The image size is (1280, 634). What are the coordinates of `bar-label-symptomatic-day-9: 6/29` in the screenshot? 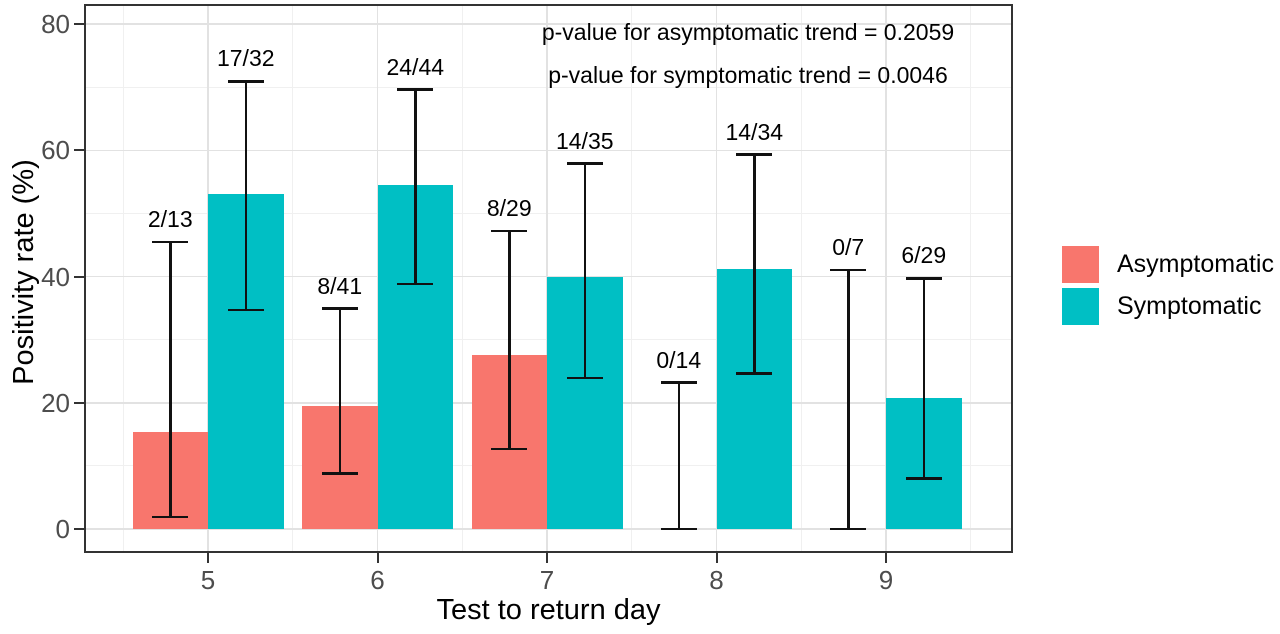 It's located at (924, 255).